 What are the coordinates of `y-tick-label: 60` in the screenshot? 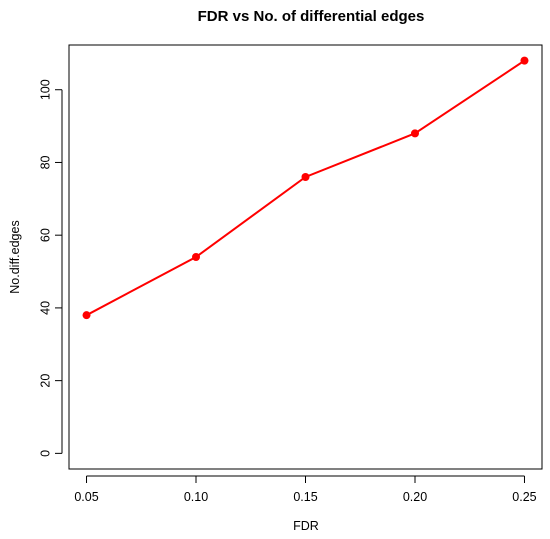 It's located at (45, 235).